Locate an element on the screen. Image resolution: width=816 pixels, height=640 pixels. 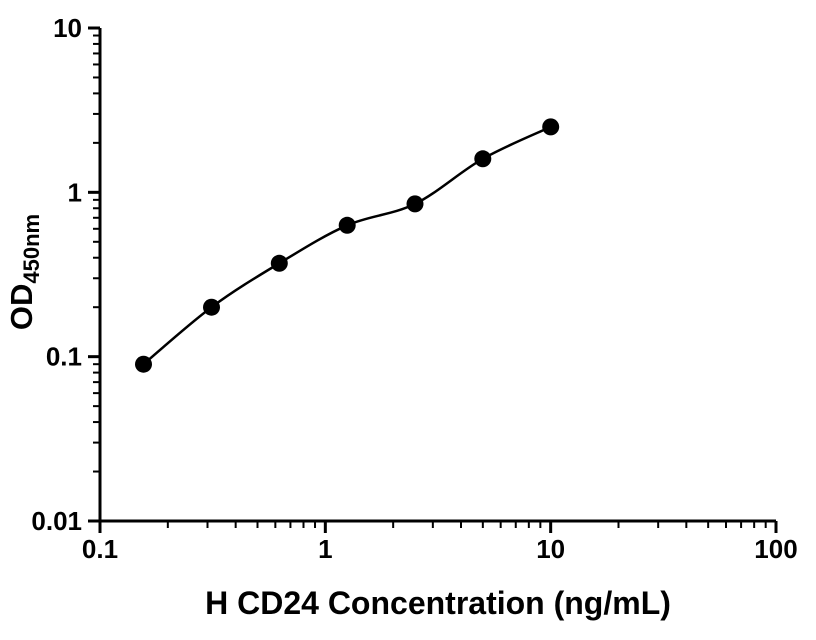
x-tick-label: 10 is located at coordinates (550, 549).